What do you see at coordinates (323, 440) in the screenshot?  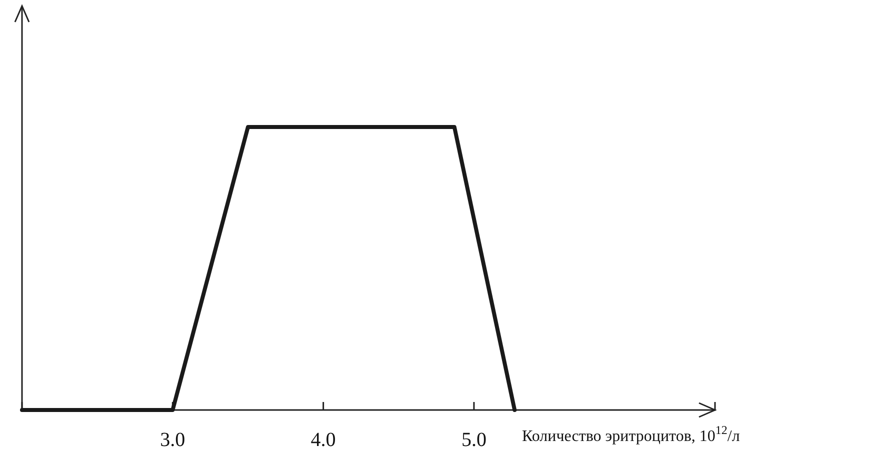 I see `x-tick-label: 4.0` at bounding box center [323, 440].